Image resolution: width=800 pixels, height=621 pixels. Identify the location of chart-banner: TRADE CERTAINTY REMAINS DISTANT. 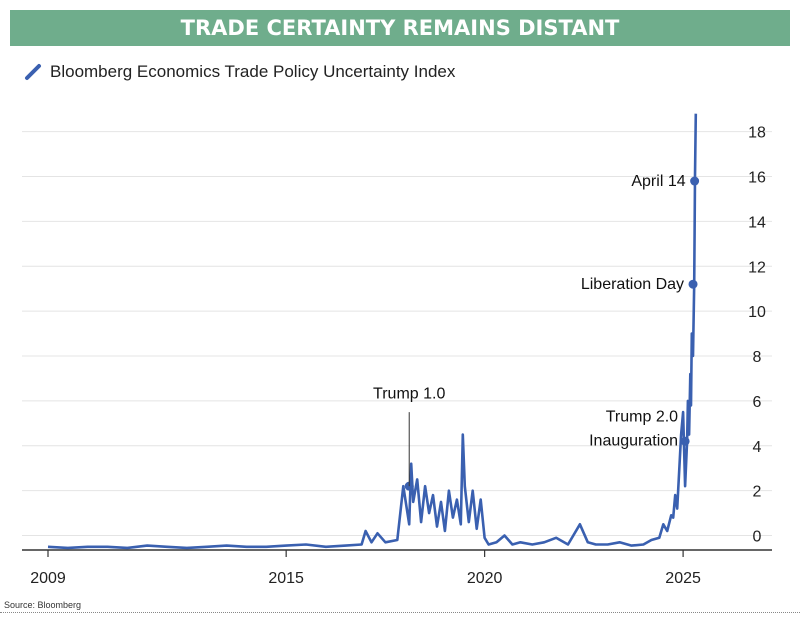
(400, 28).